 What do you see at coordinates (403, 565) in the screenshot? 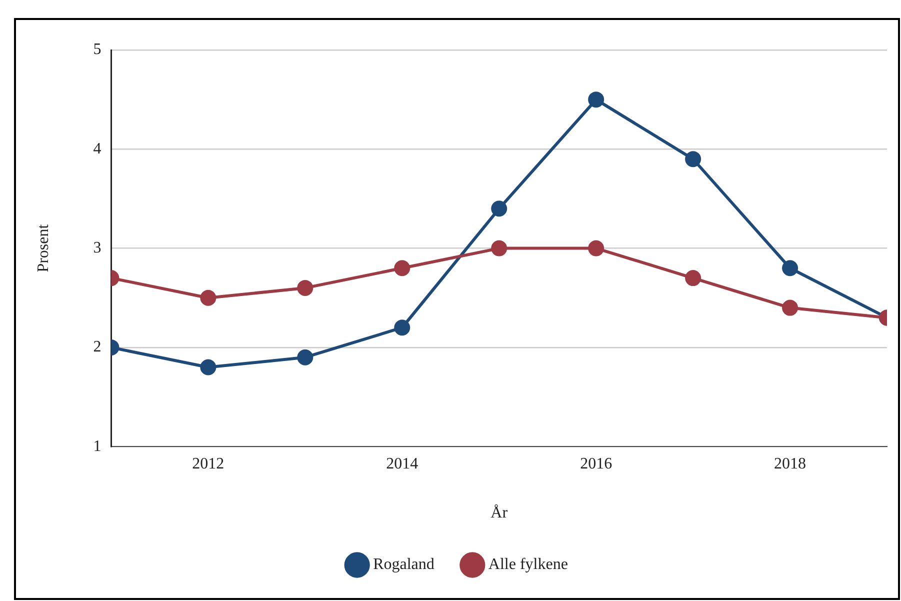
I see `legend-label: Rogaland` at bounding box center [403, 565].